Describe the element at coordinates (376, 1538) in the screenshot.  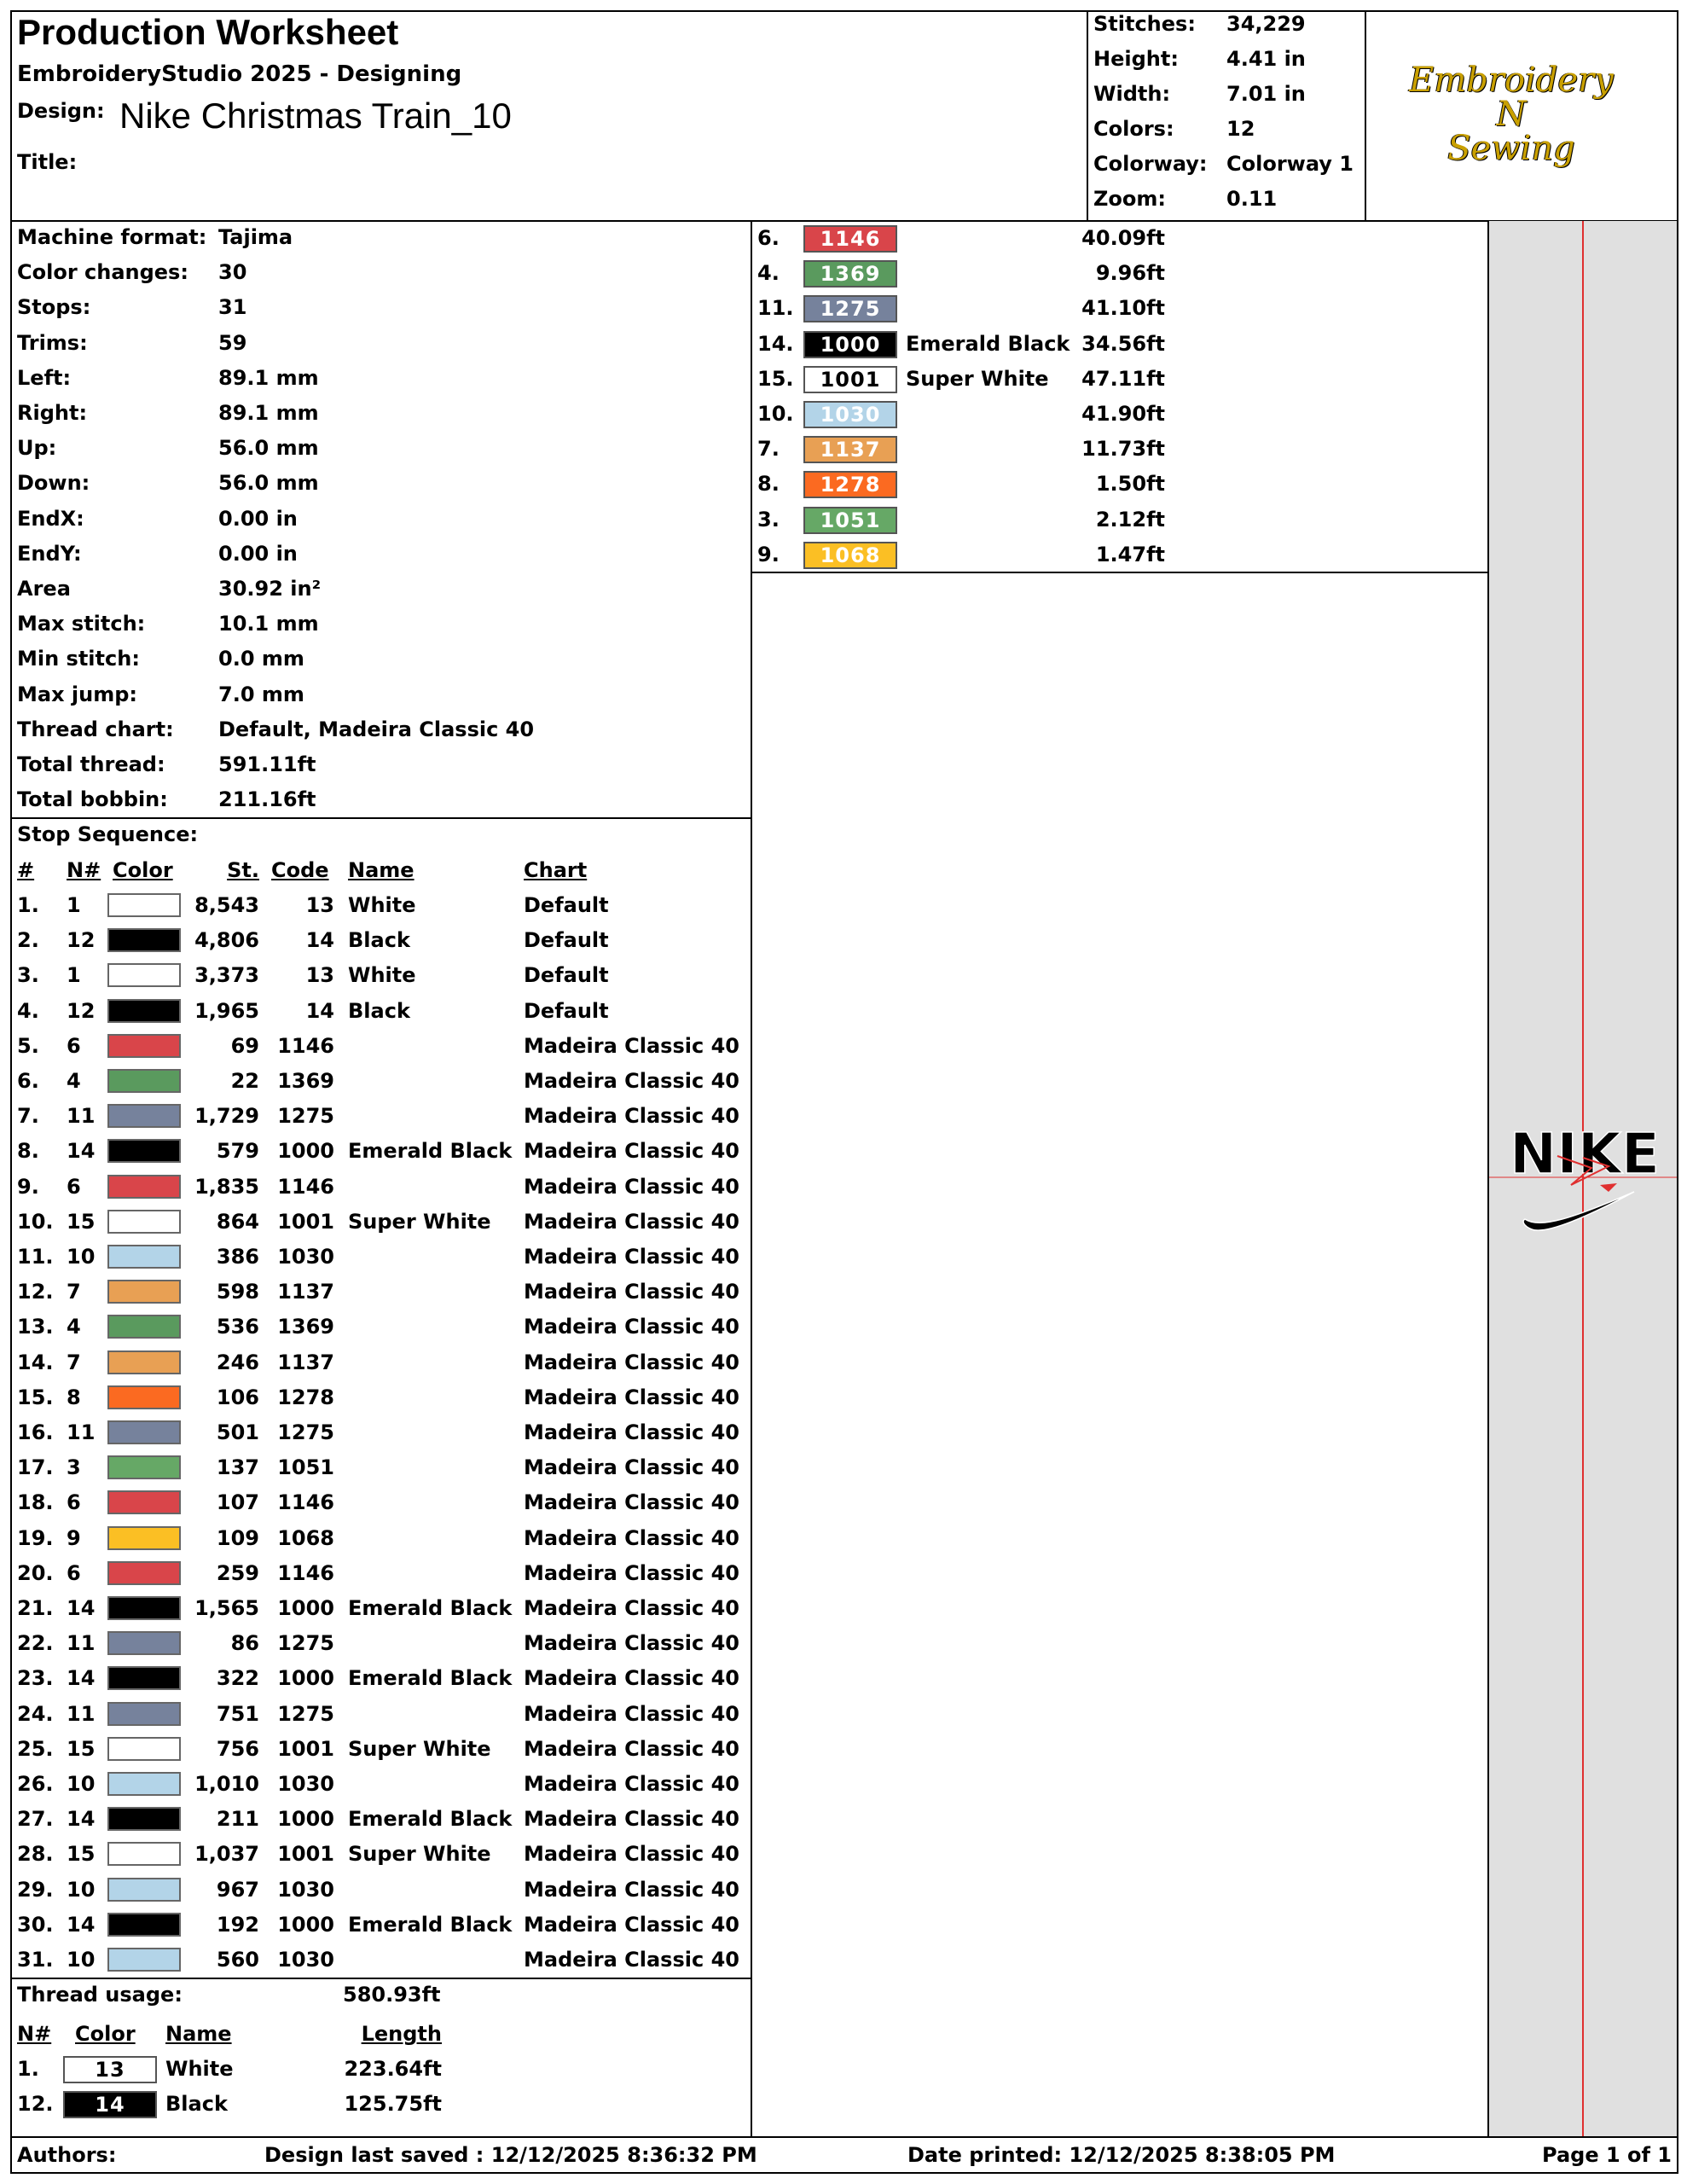
I see `stop-row: 19. 9 109 1068 Madeira Classic 40` at that location.